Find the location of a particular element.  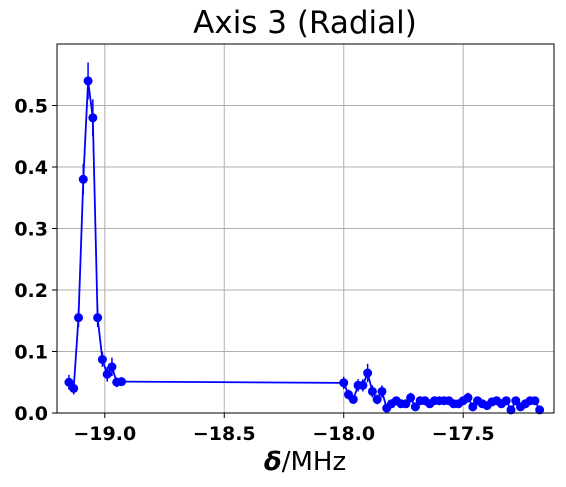

y-tick-label: 0.2 is located at coordinates (31, 291).